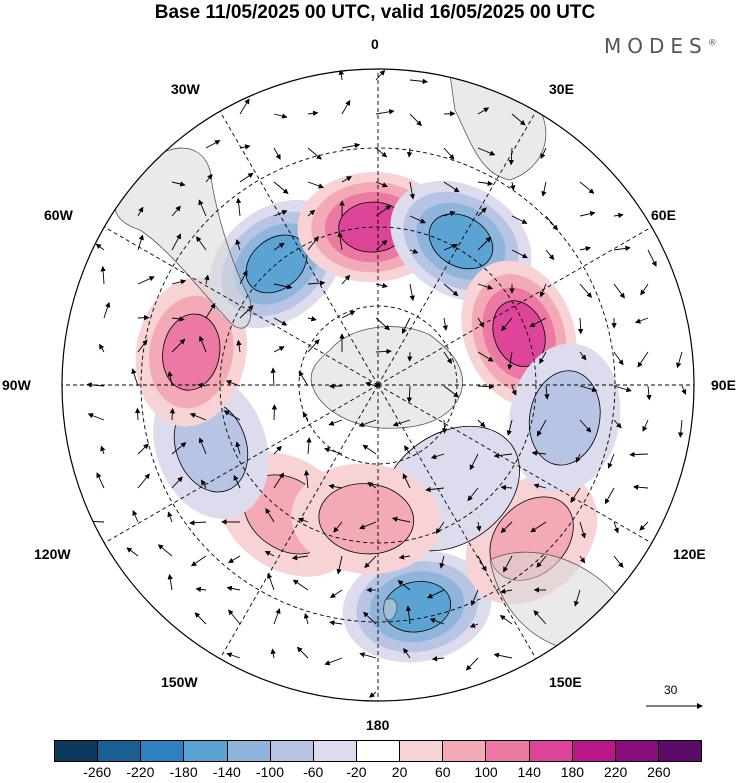 The height and width of the screenshot is (783, 750). What do you see at coordinates (226, 772) in the screenshot?
I see `colorbar-tick-label: -140` at bounding box center [226, 772].